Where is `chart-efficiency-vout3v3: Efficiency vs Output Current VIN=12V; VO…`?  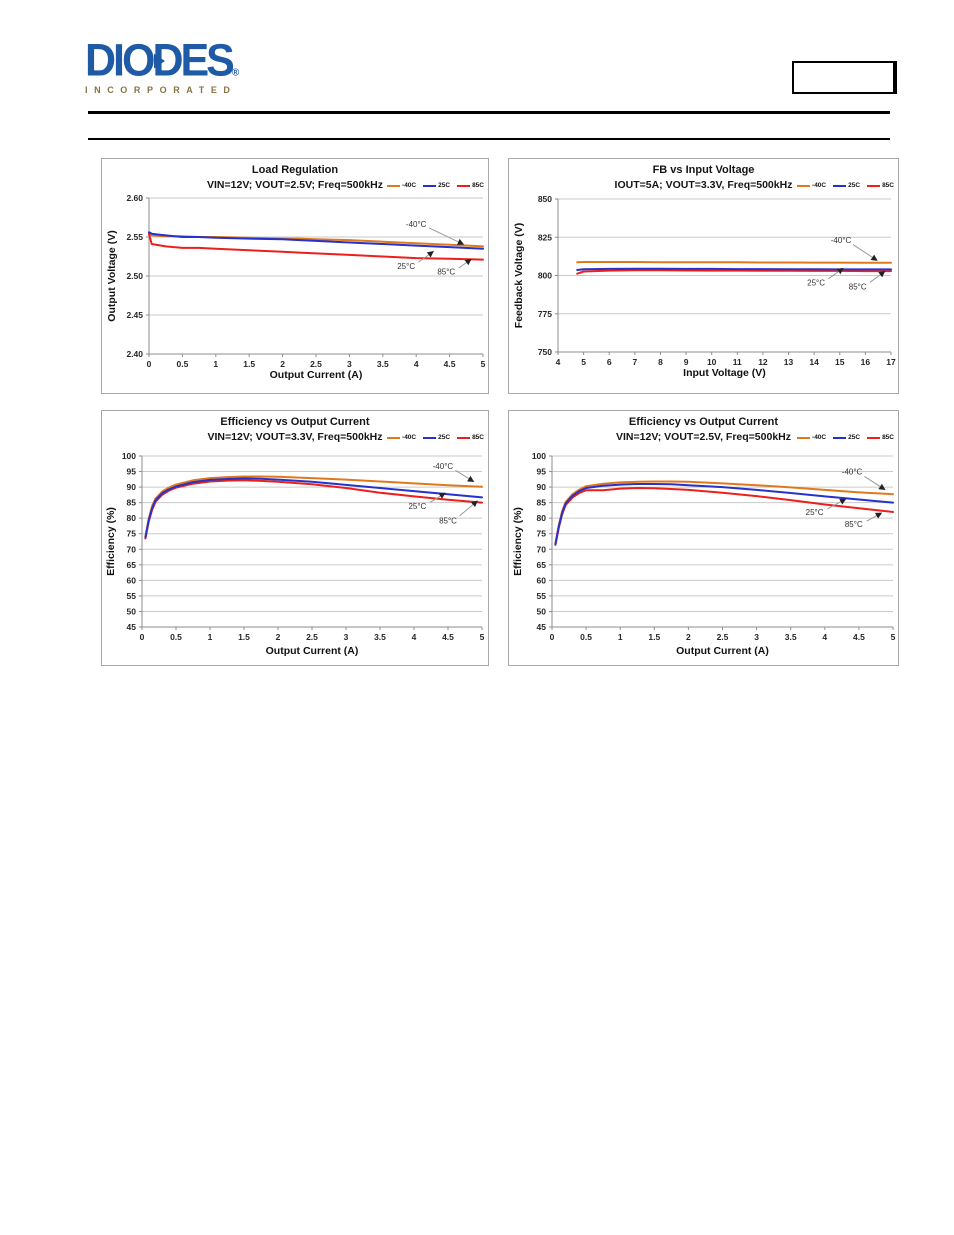 chart-efficiency-vout3v3: Efficiency vs Output Current VIN=12V; VO… is located at coordinates (295, 538).